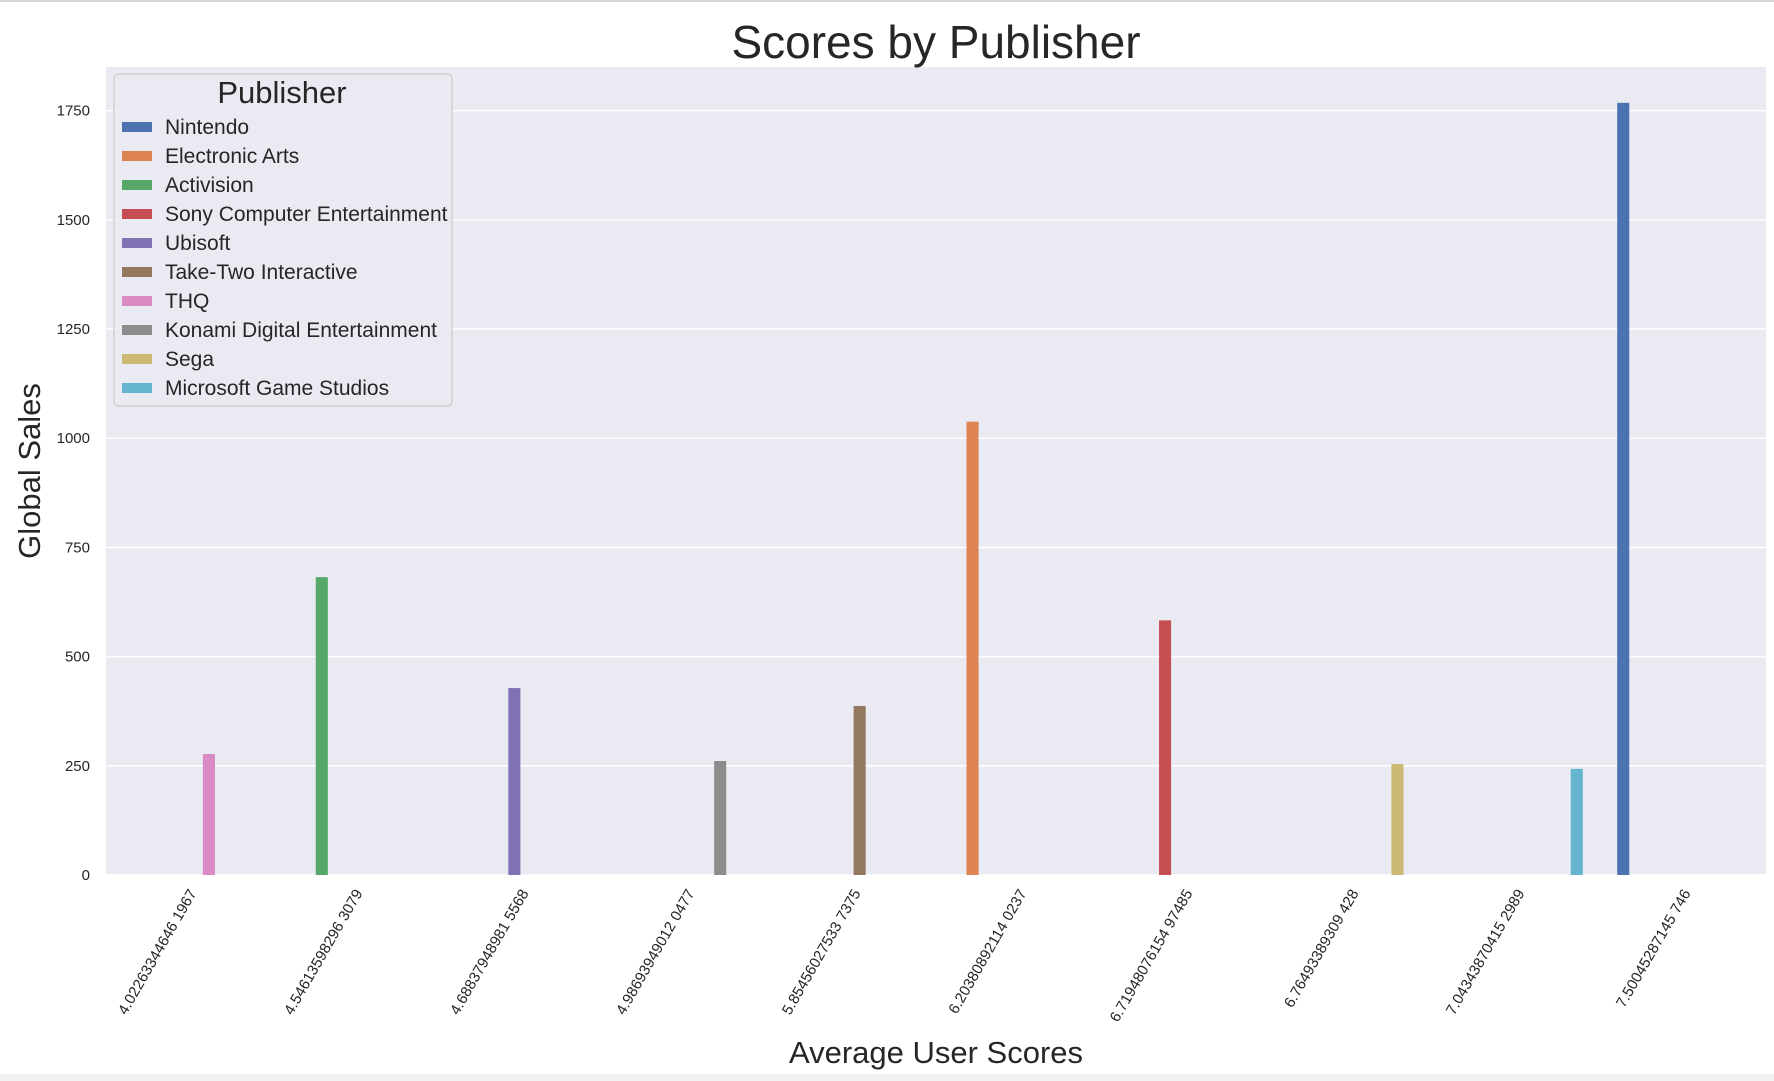  I want to click on legend-item: THQ, so click(165, 301).